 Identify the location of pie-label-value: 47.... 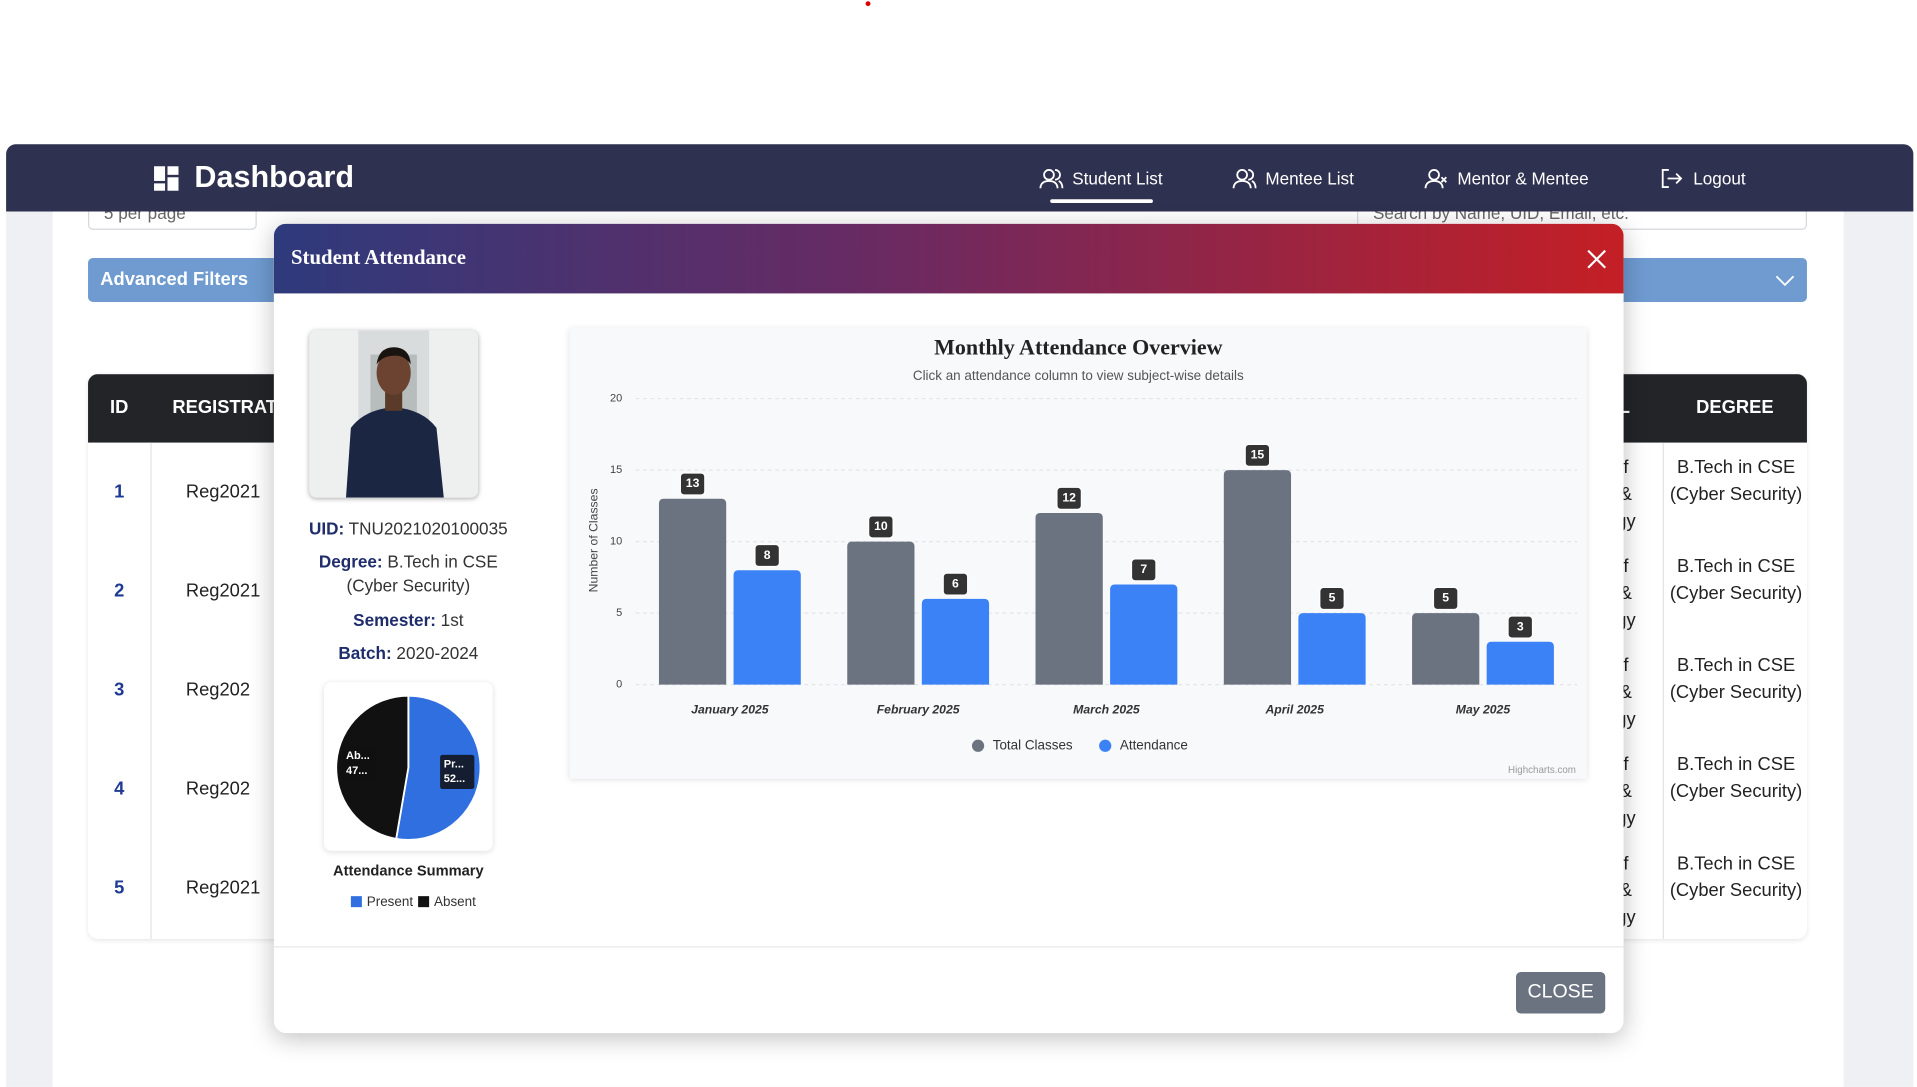
(356, 771).